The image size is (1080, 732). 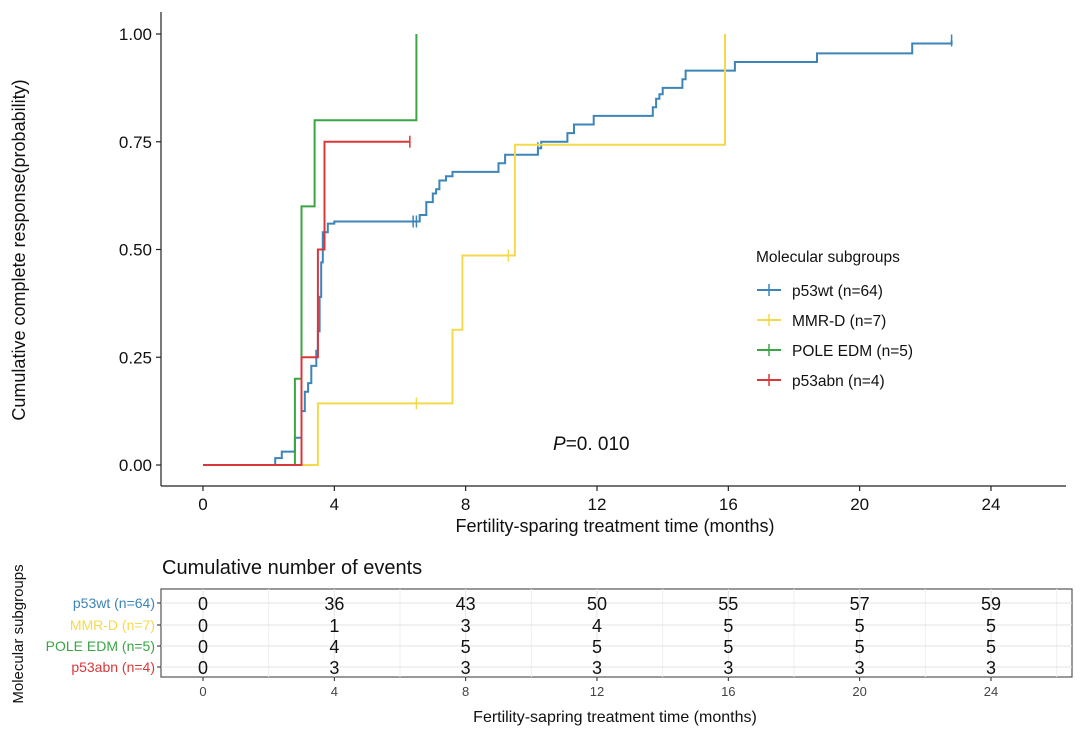 I want to click on risk-row-label: POLE EDM (n=5), so click(x=100, y=646).